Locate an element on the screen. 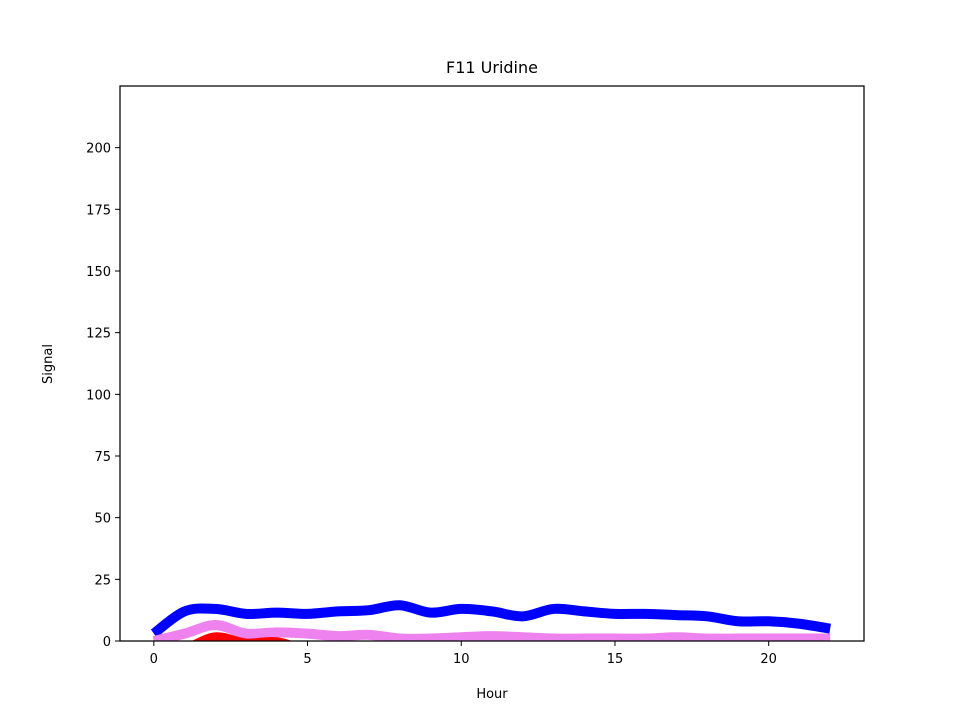 This screenshot has height=720, width=960. x-tick-label: 20 is located at coordinates (768, 659).